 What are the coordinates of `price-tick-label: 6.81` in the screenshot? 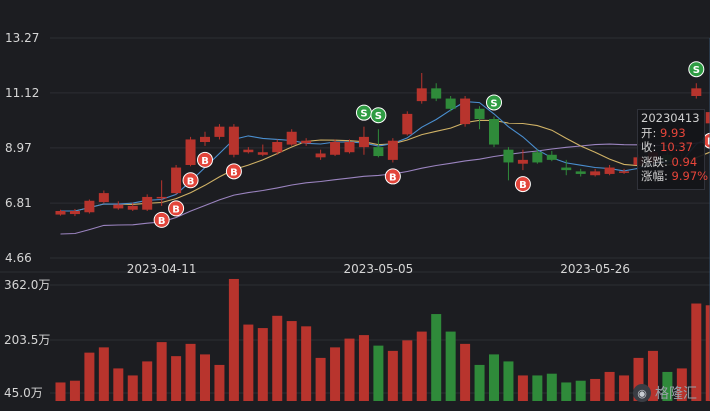 It's located at (18, 203).